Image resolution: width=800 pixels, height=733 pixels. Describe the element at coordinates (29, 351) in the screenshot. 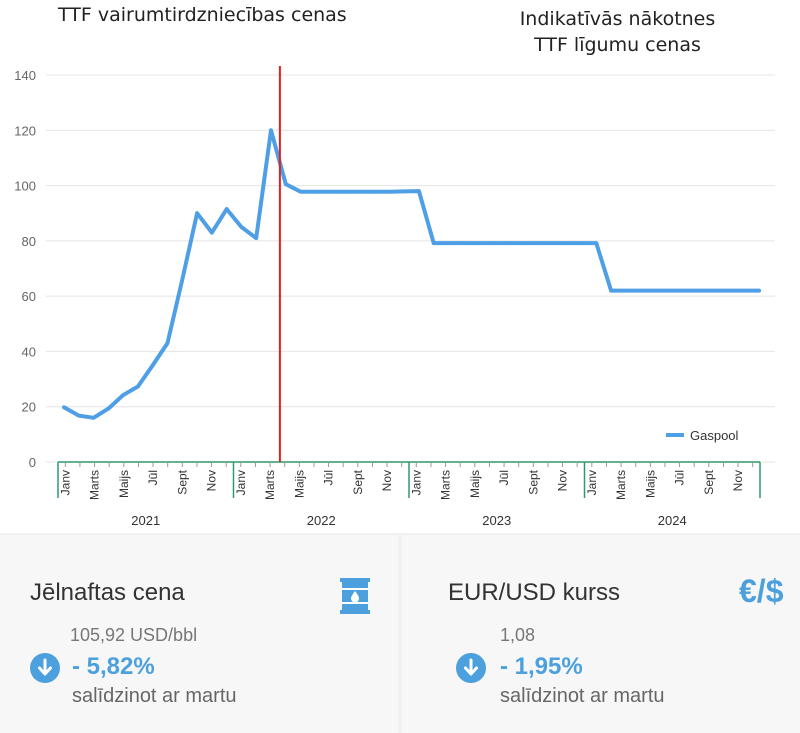

I see `y-tick-label: 40` at that location.